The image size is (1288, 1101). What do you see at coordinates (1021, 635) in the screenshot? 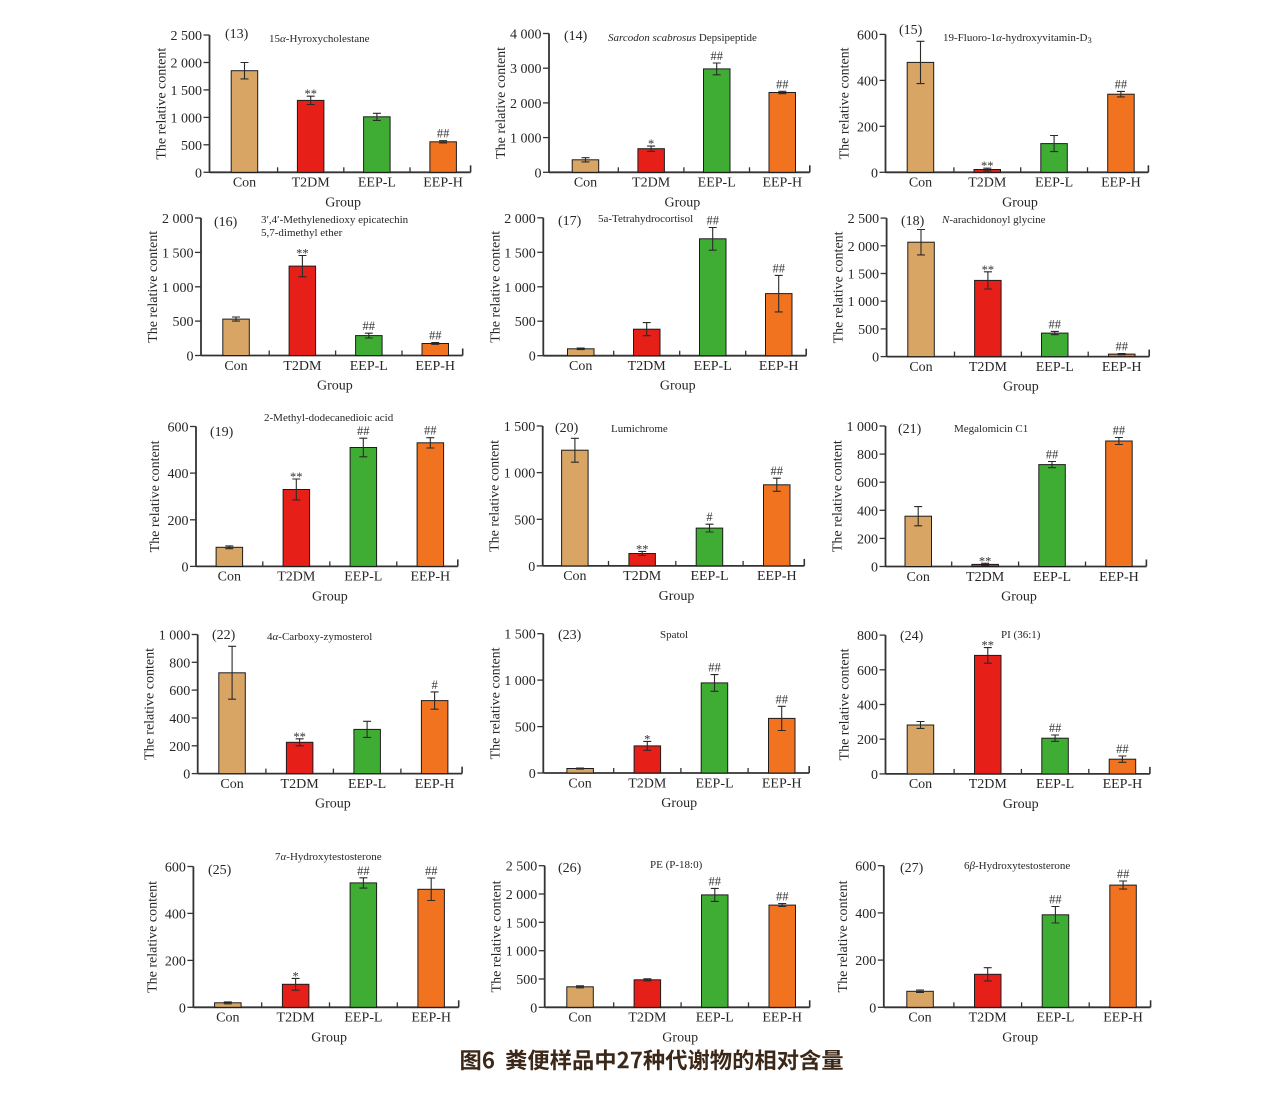
I see `svg-text: PI (36:1)` at bounding box center [1021, 635].